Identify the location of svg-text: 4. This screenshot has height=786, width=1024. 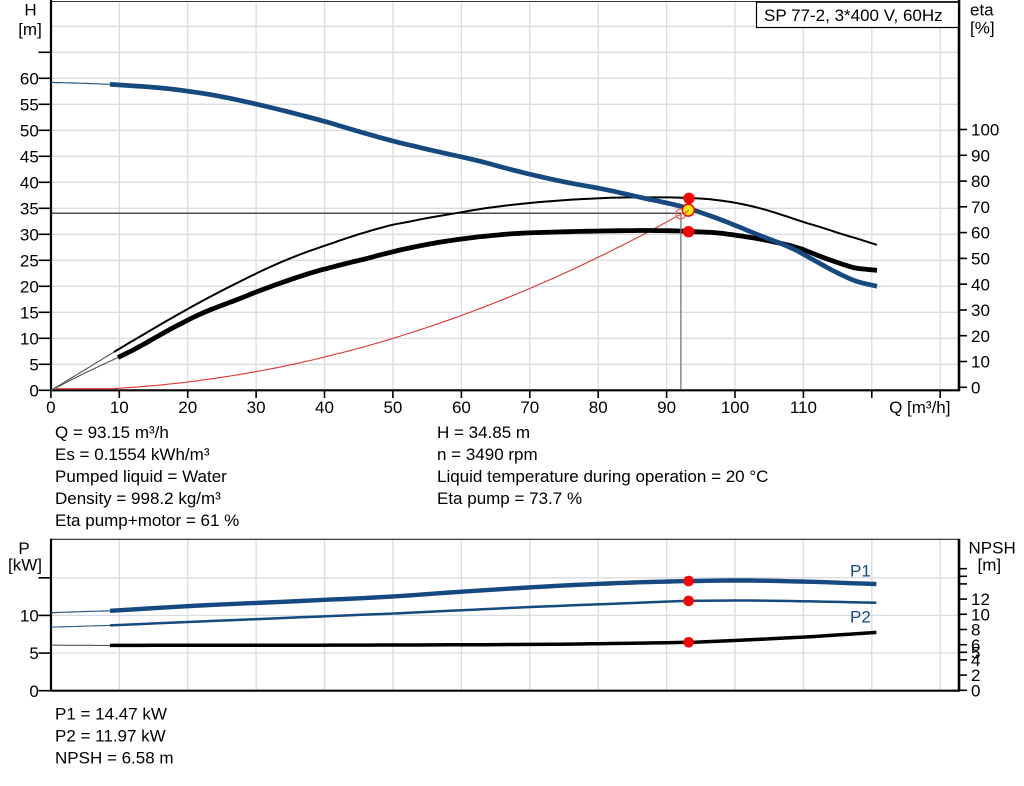
(975, 660).